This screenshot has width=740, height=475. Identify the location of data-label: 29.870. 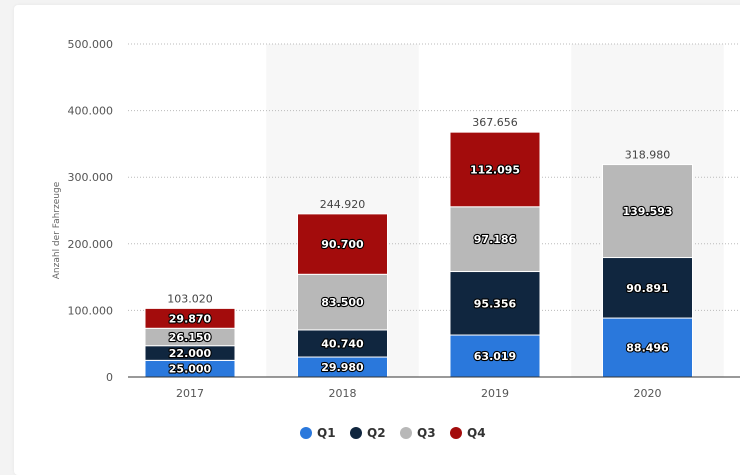
(190, 318).